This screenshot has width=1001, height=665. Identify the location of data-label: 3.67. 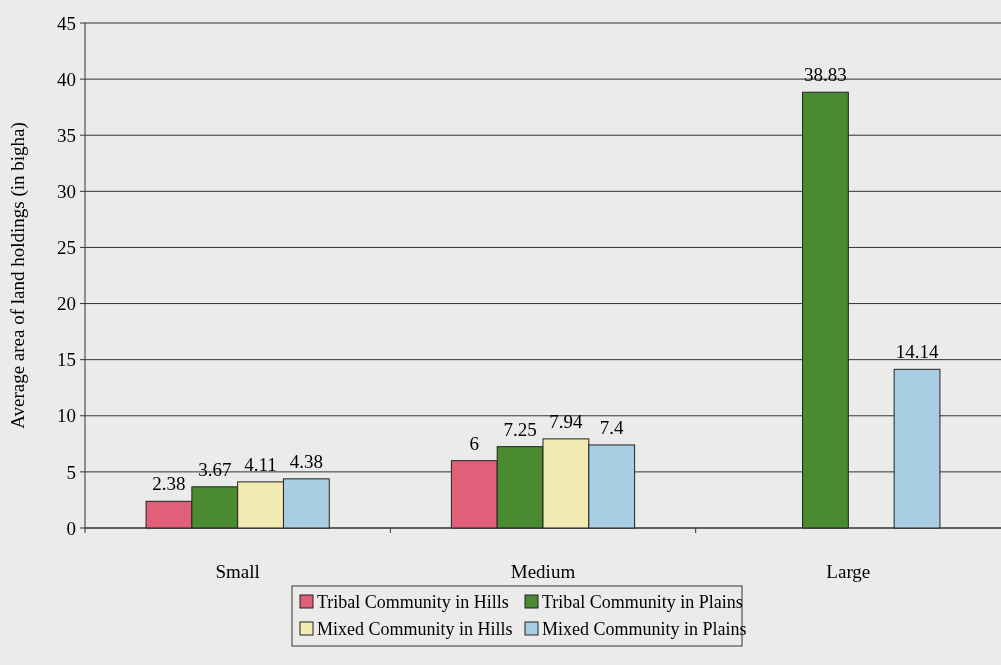
(215, 469).